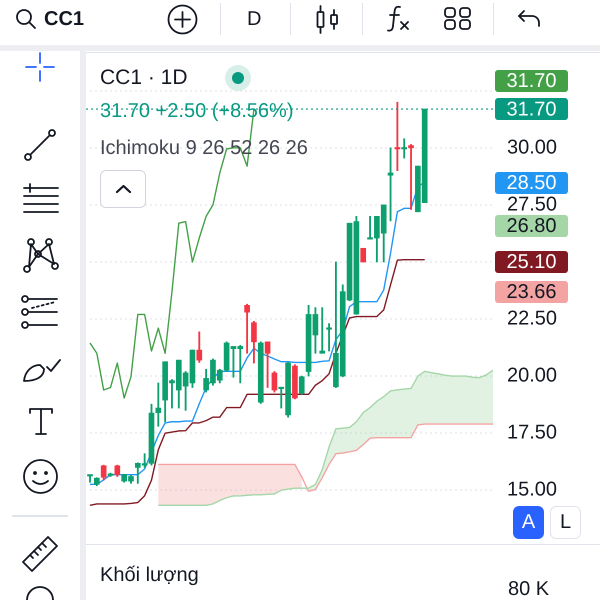 The image size is (600, 600). I want to click on y-tick-label: 22.50, so click(532, 319).